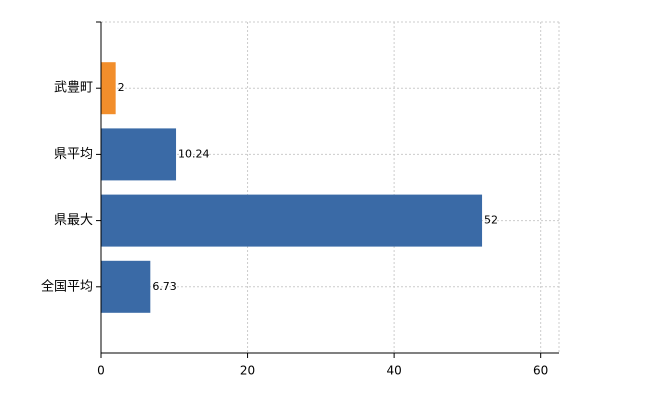 This screenshot has height=404, width=650. Describe the element at coordinates (164, 286) in the screenshot. I see `value-label: 6.73` at that location.